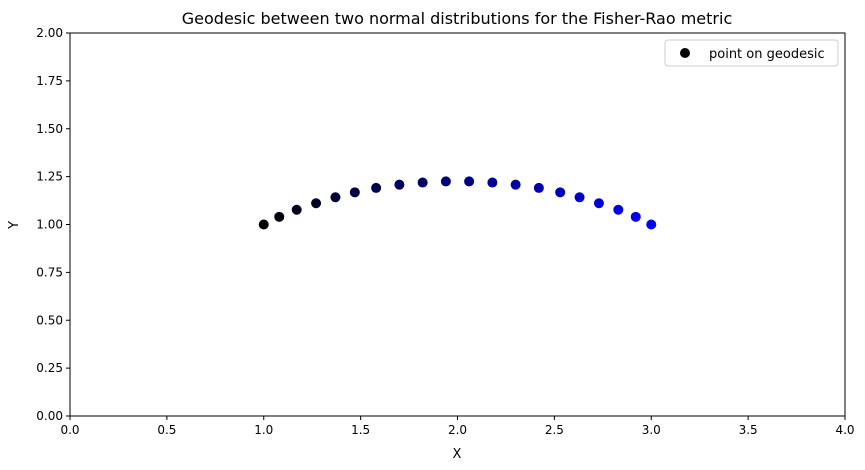 The height and width of the screenshot is (470, 865). Describe the element at coordinates (14, 225) in the screenshot. I see `y-axis-label: Y` at that location.